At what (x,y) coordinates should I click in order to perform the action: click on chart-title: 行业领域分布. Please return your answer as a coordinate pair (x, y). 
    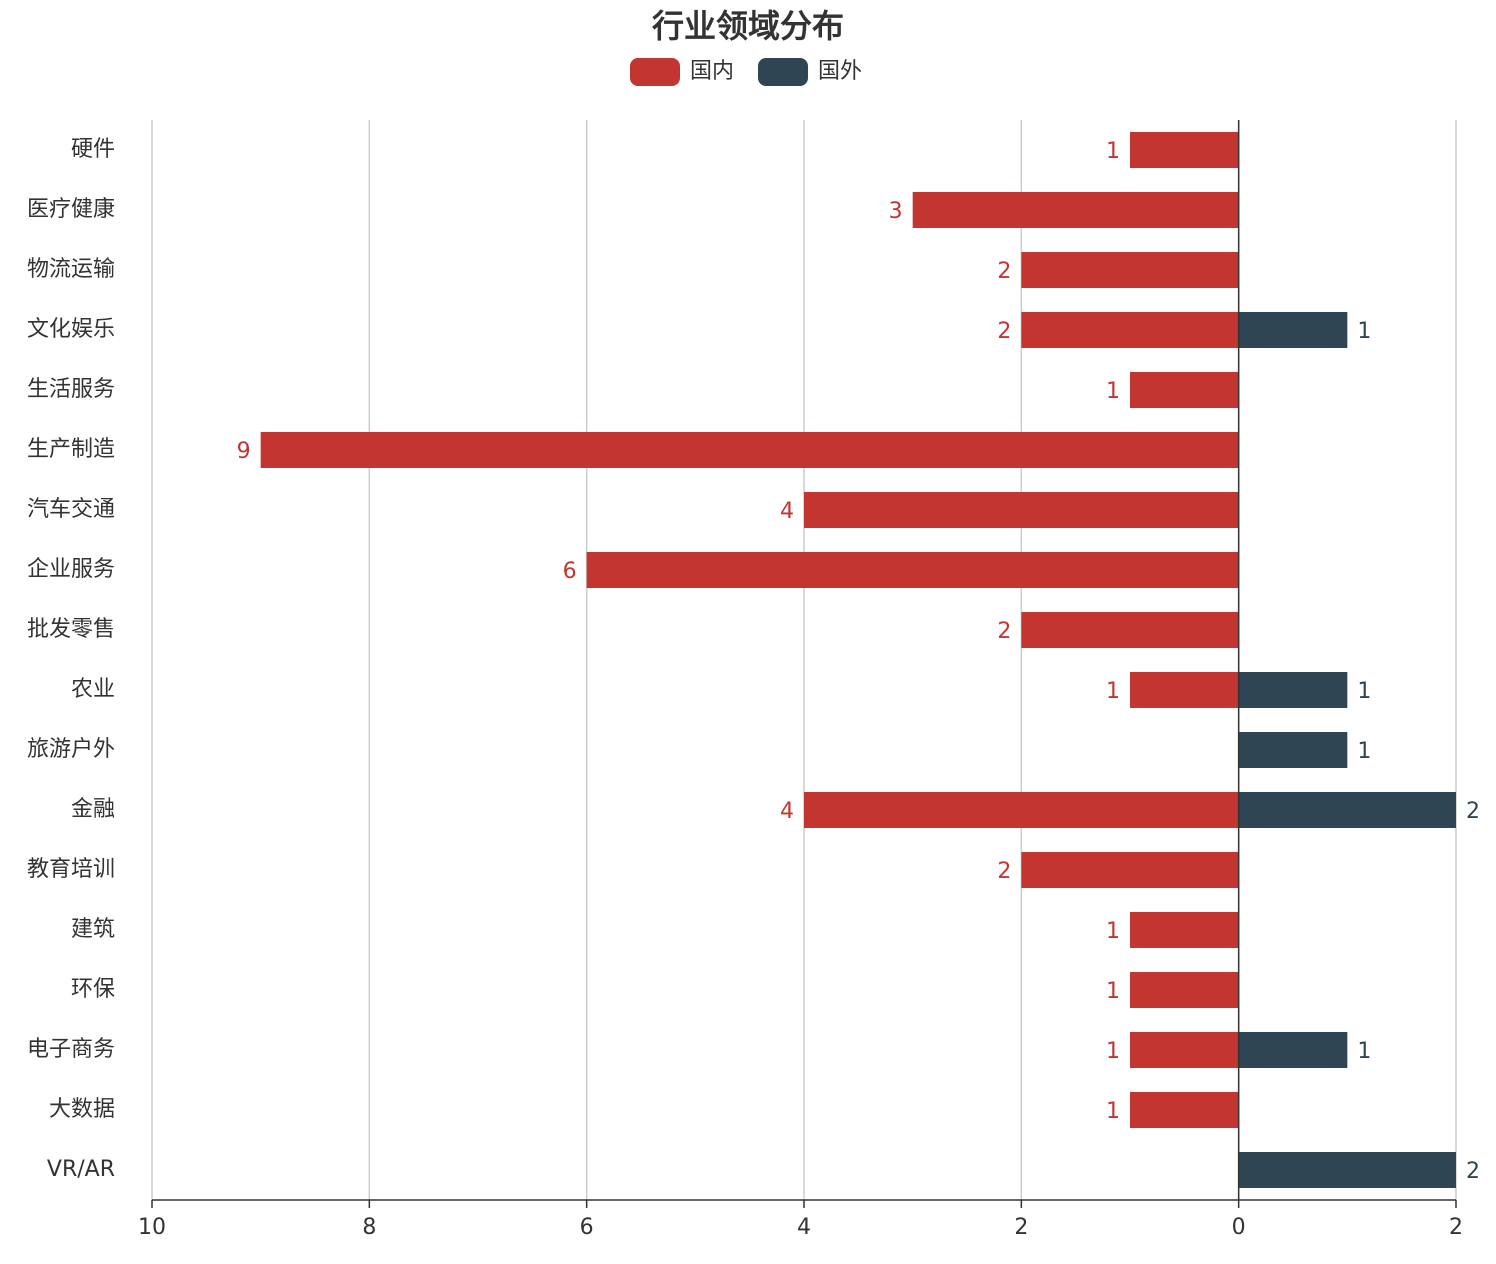
    Looking at the image, I should click on (748, 26).